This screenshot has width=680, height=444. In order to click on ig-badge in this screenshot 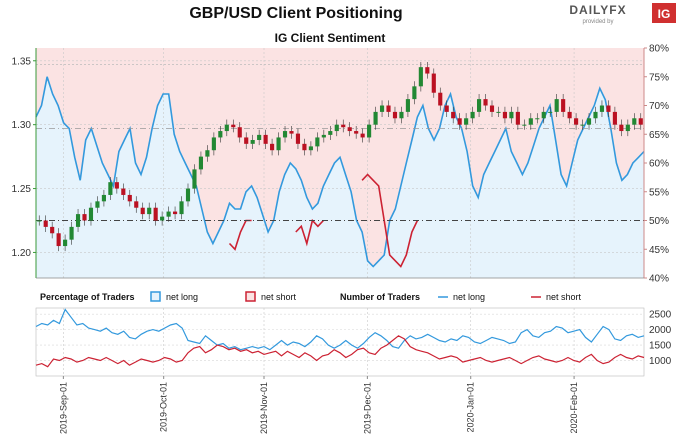, I will do `click(664, 13)`.